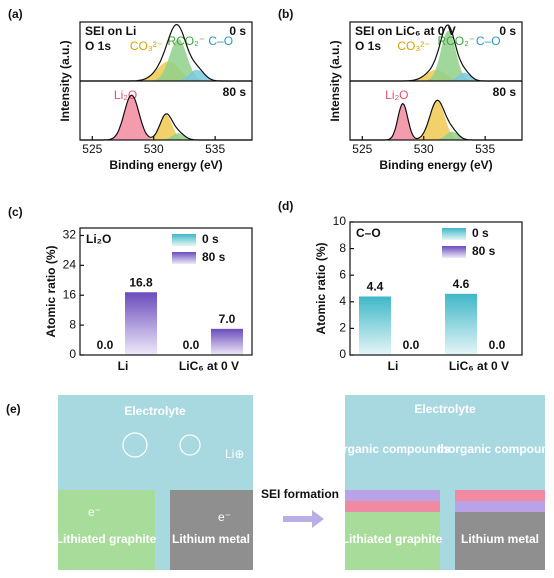 The image size is (554, 578). I want to click on label: Inorganic compounds, so click(495, 449).